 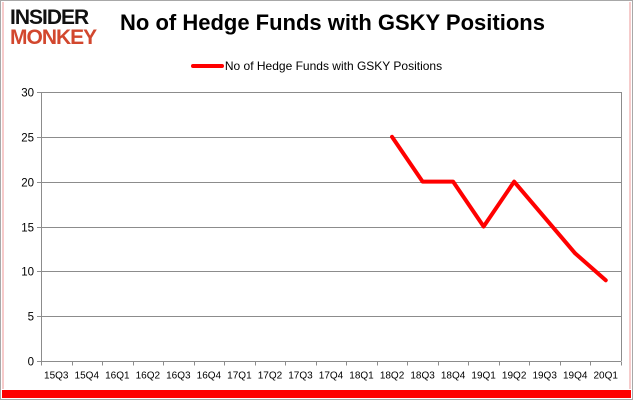 I want to click on x-tick-label: 19Q4, so click(x=575, y=376).